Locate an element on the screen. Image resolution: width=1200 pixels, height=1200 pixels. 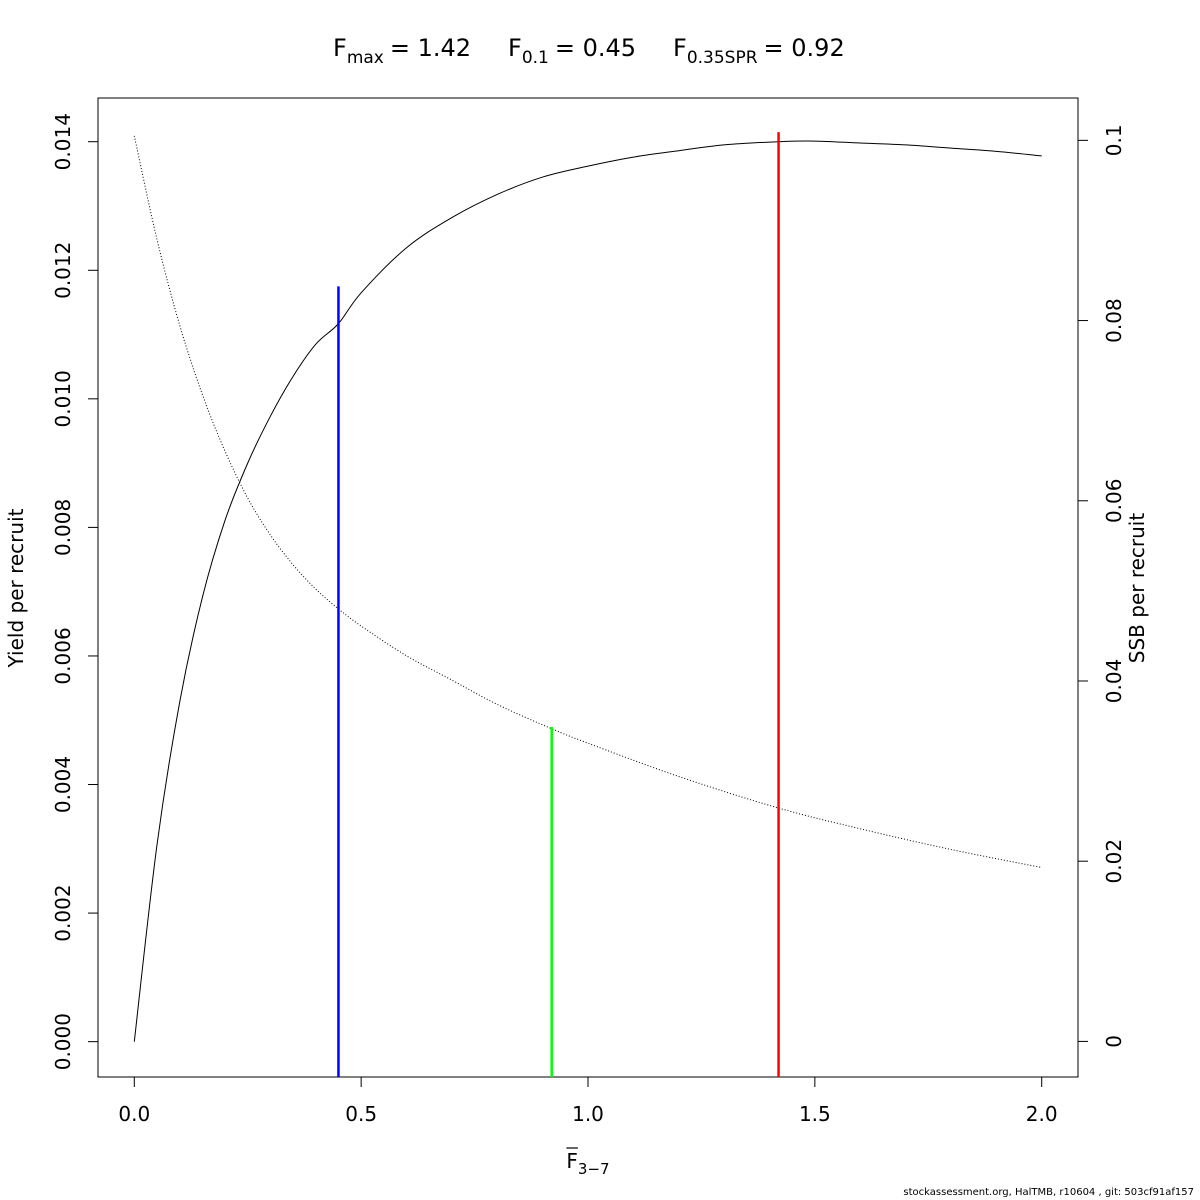
x-tick-label: 0.0 is located at coordinates (134, 1114).